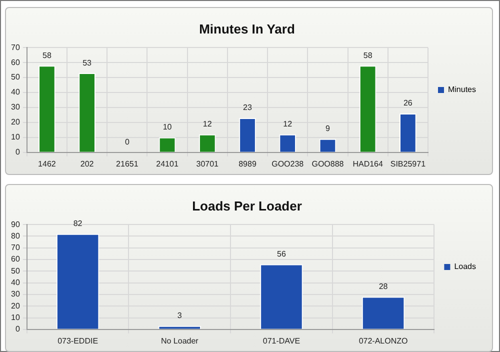 The height and width of the screenshot is (352, 500). Describe the element at coordinates (15, 235) in the screenshot. I see `y-tick-label: 80` at that location.